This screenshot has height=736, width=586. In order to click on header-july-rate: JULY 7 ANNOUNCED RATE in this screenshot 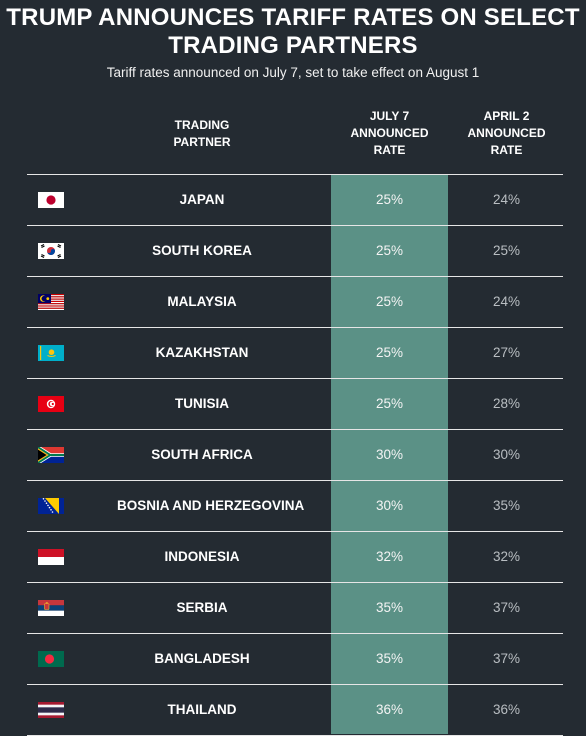, I will do `click(389, 133)`.